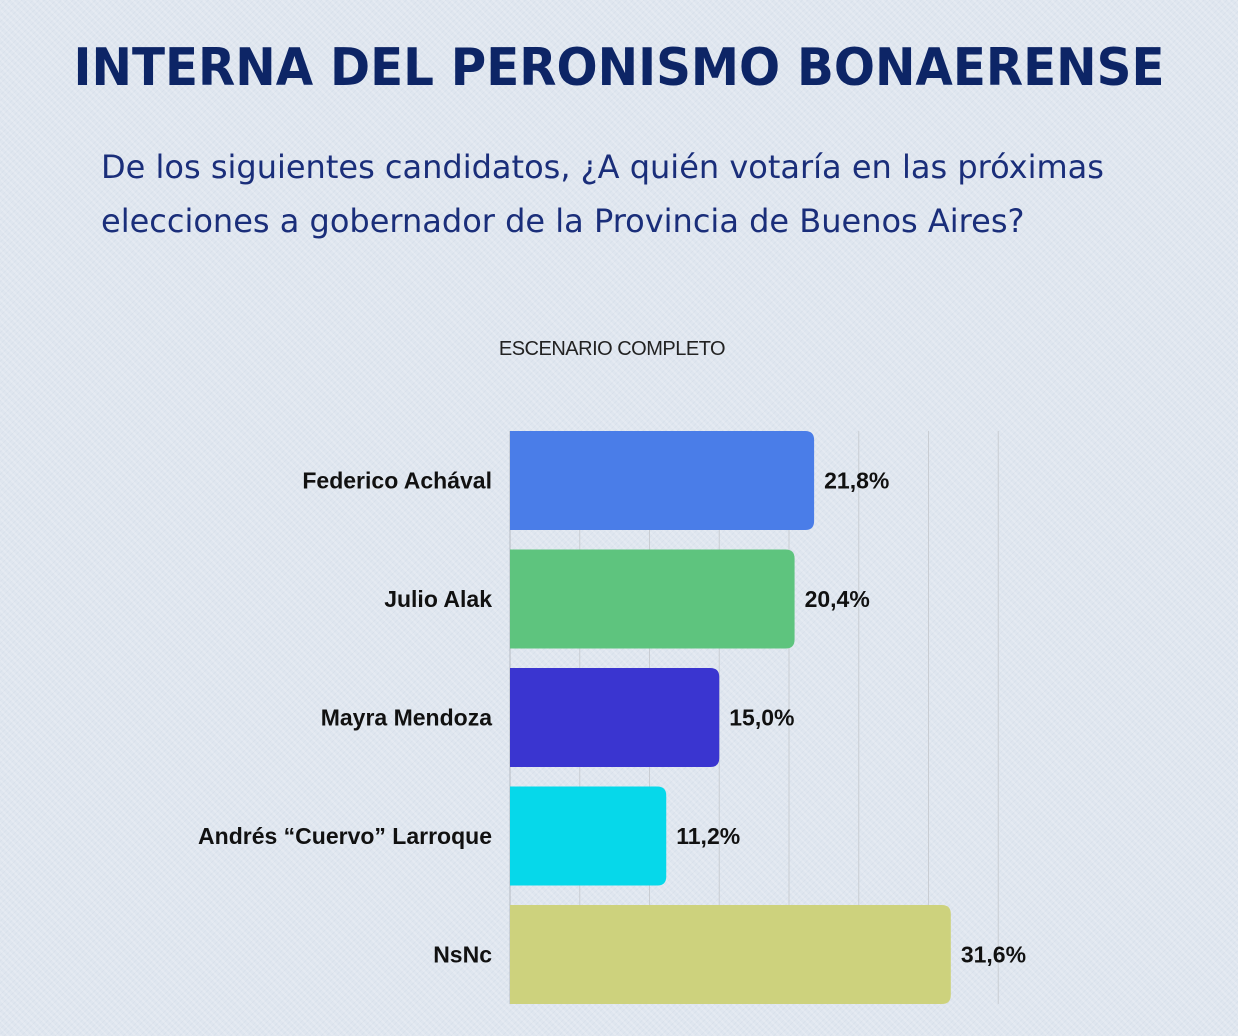 The height and width of the screenshot is (1036, 1238). What do you see at coordinates (993, 955) in the screenshot?
I see `value-label: 31,6%` at bounding box center [993, 955].